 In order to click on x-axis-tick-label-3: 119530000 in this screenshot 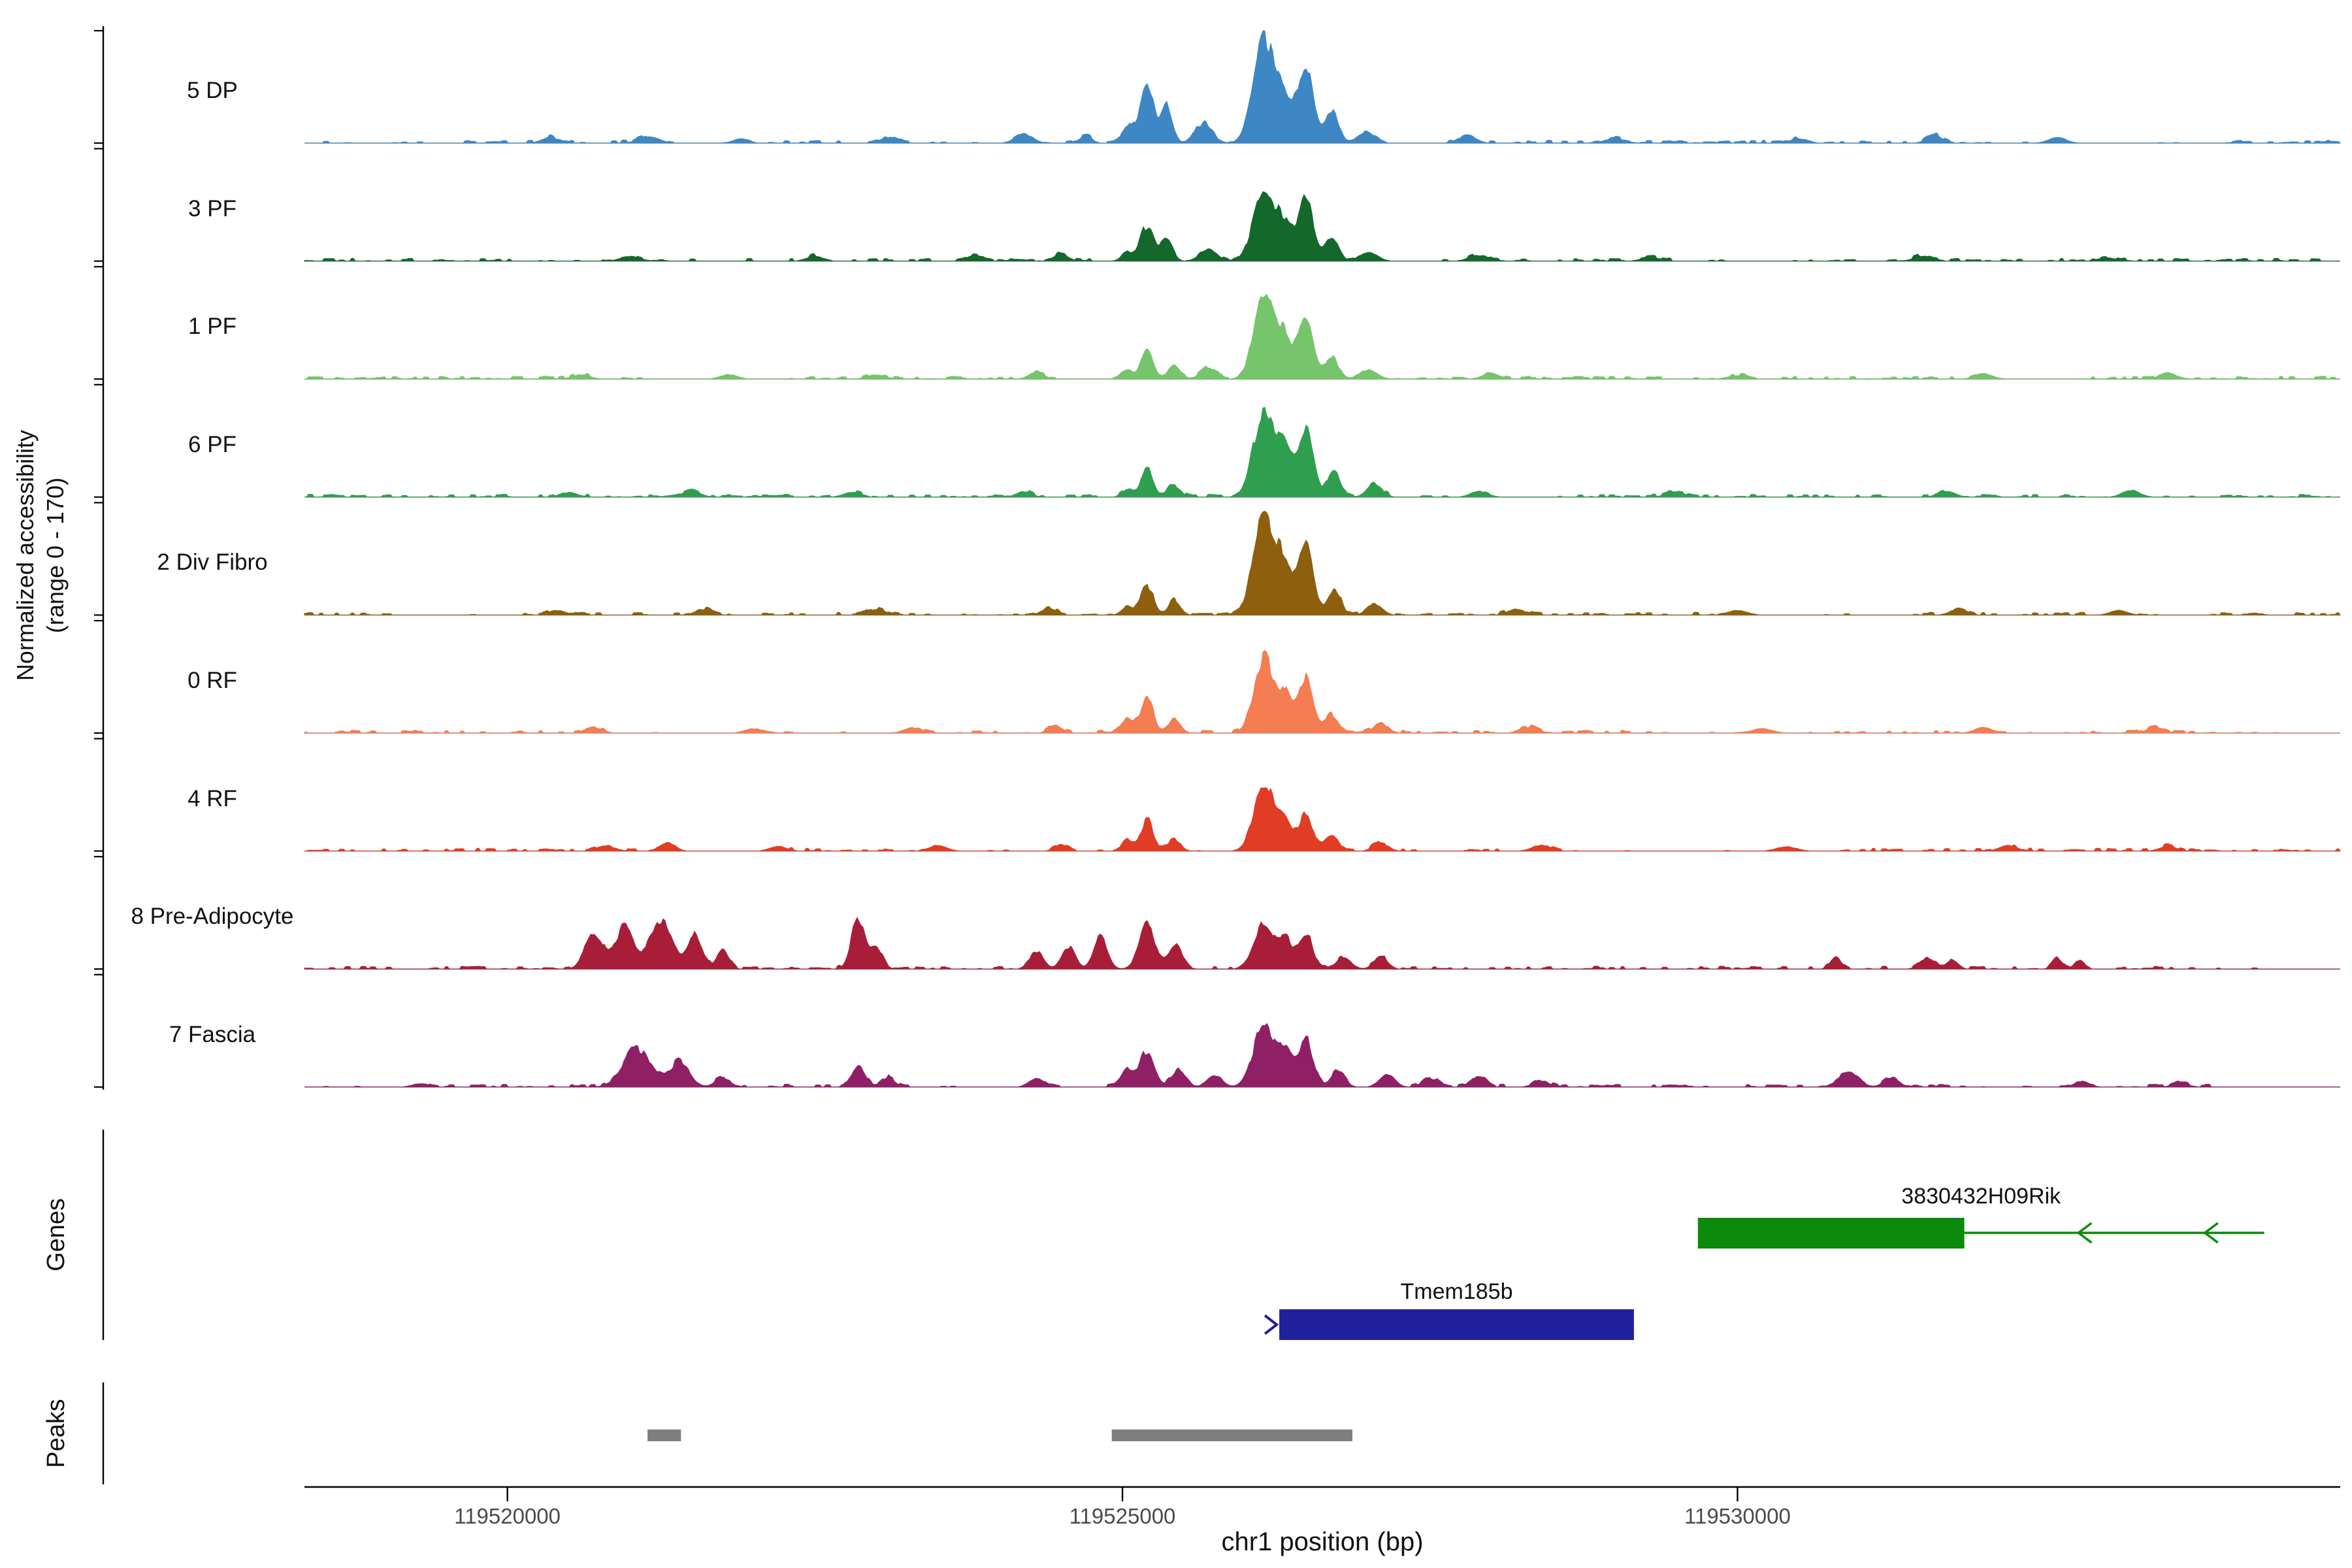, I will do `click(1737, 1516)`.